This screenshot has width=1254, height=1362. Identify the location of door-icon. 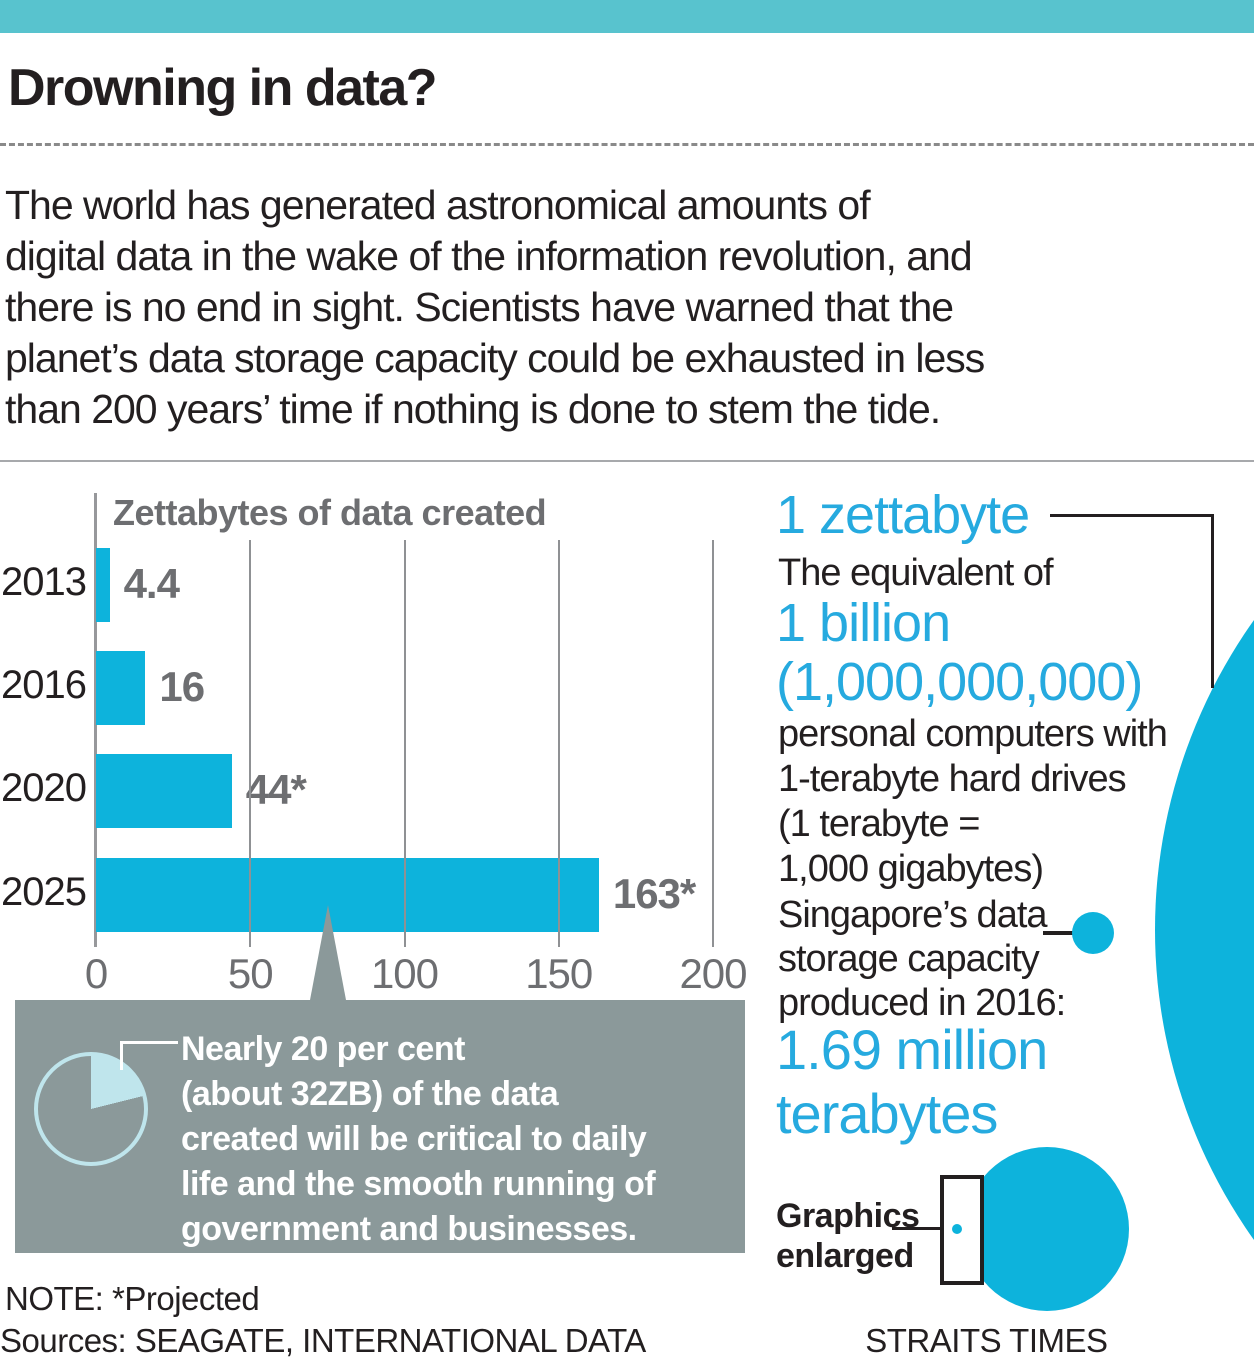
(962, 1230).